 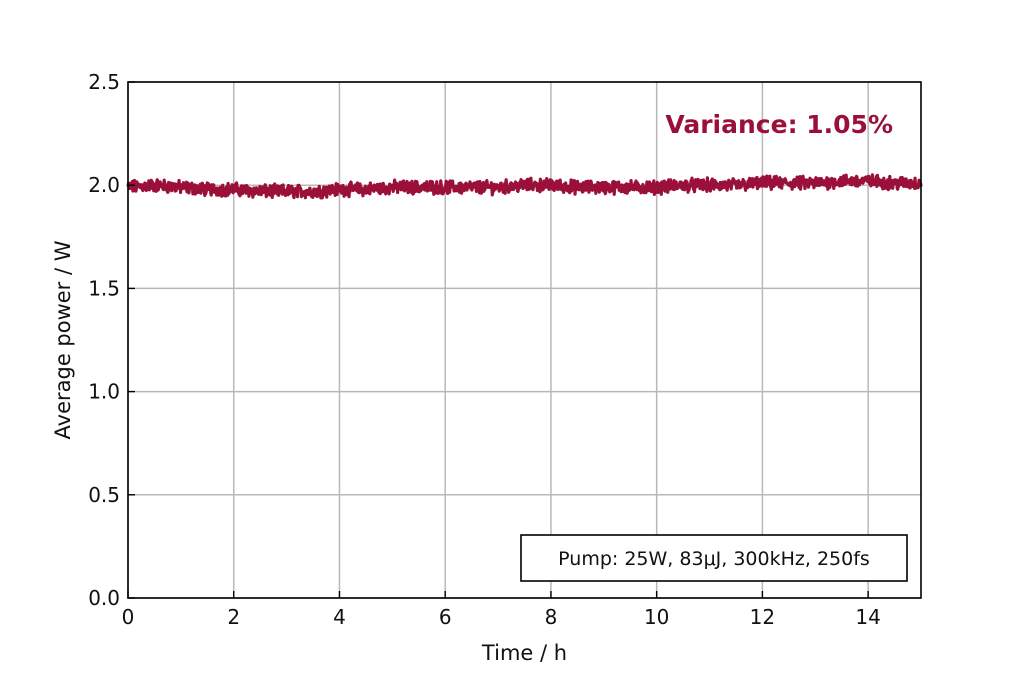 I want to click on y-tick-label: 2.0, so click(x=104, y=185).